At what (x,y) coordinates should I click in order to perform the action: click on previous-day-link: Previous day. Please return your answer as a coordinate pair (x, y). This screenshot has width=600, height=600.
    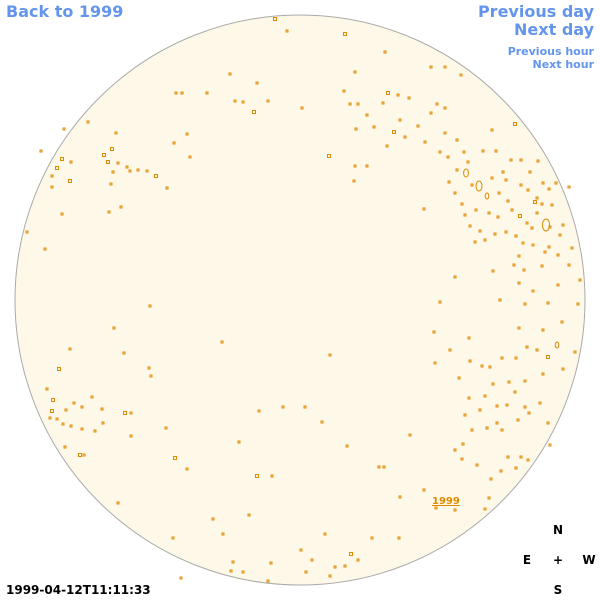
    Looking at the image, I should click on (535, 11).